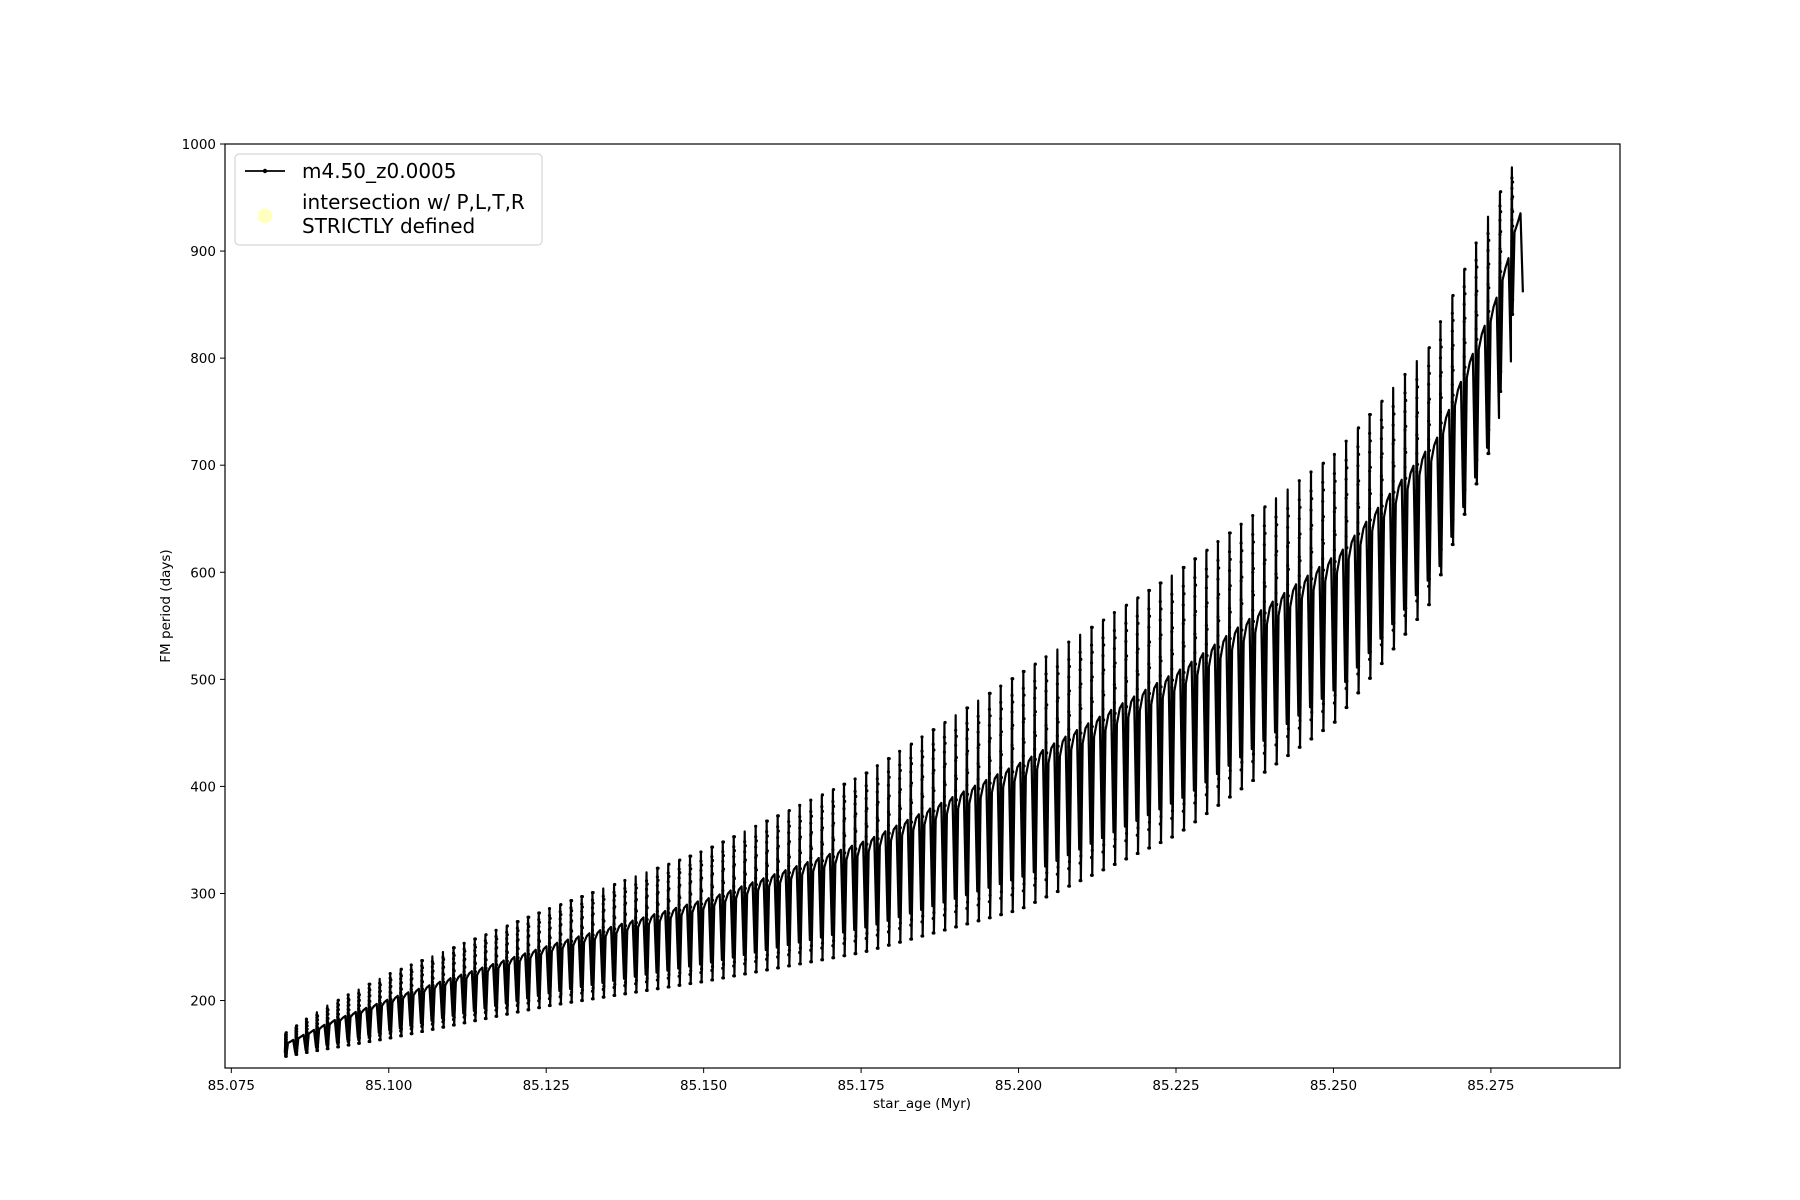 The height and width of the screenshot is (1200, 1800). I want to click on y-tick-label: 800, so click(203, 359).